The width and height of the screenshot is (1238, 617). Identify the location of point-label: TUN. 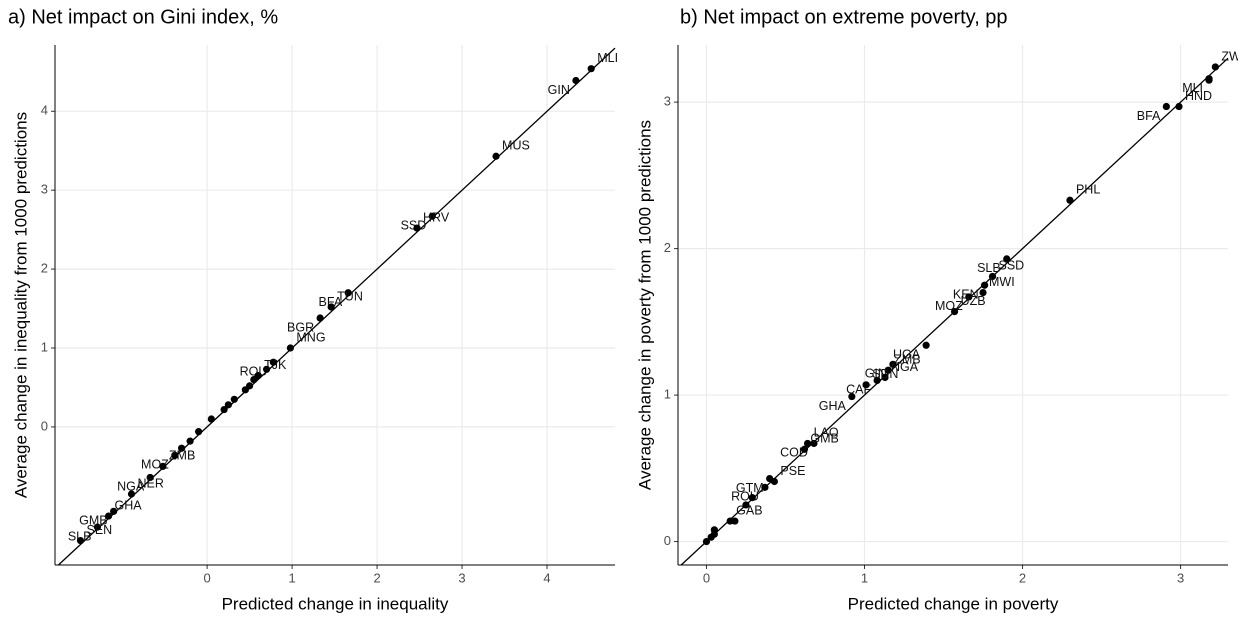
(350, 296).